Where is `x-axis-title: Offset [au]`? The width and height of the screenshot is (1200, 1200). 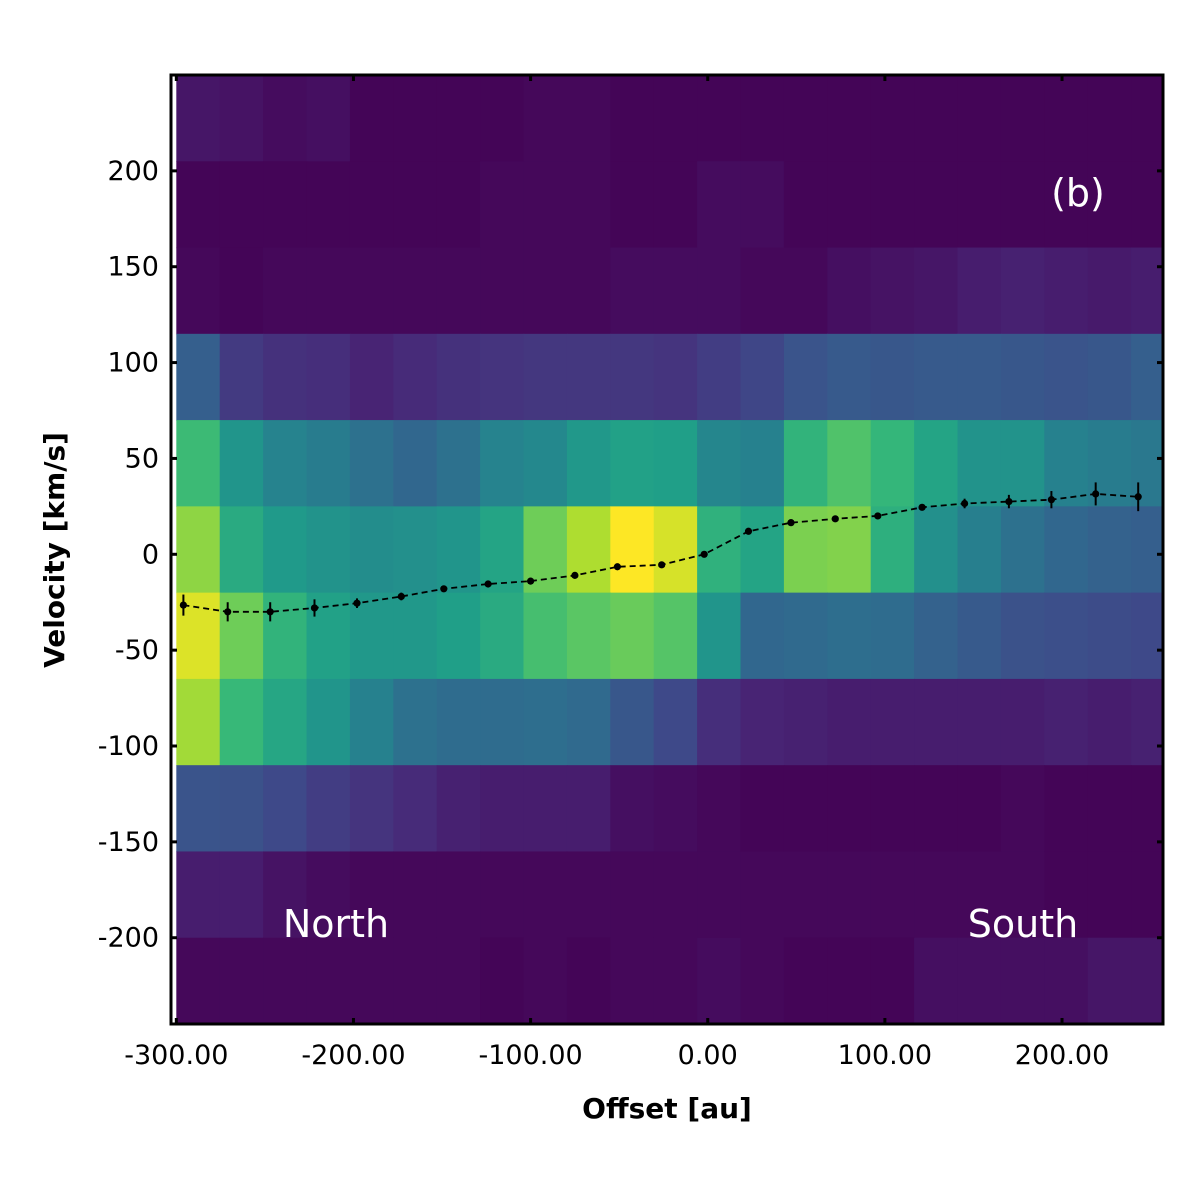 x-axis-title: Offset [au] is located at coordinates (667, 1108).